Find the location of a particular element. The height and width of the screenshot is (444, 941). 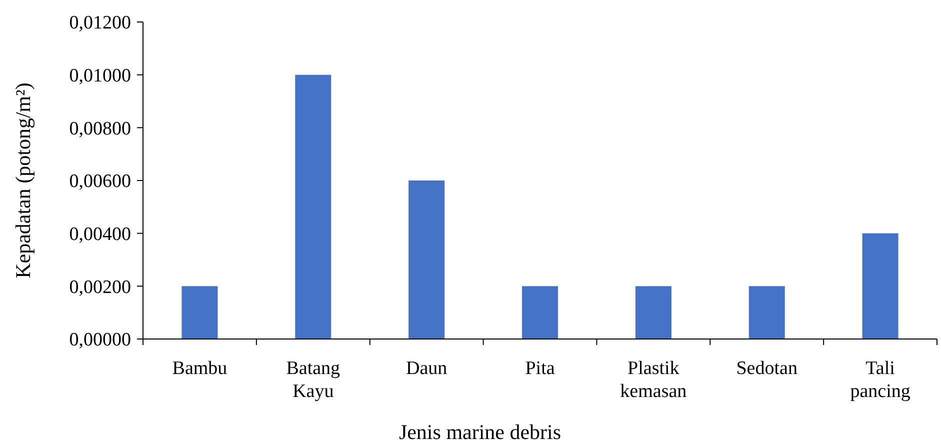

x-tick-label: Bambu is located at coordinates (200, 368).